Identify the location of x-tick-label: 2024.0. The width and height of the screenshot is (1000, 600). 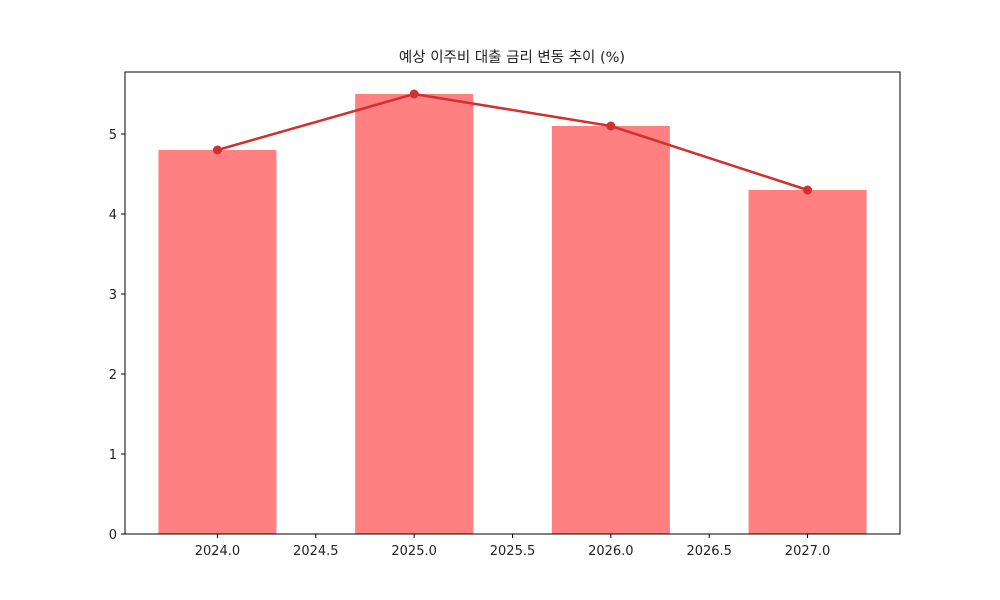
(218, 551).